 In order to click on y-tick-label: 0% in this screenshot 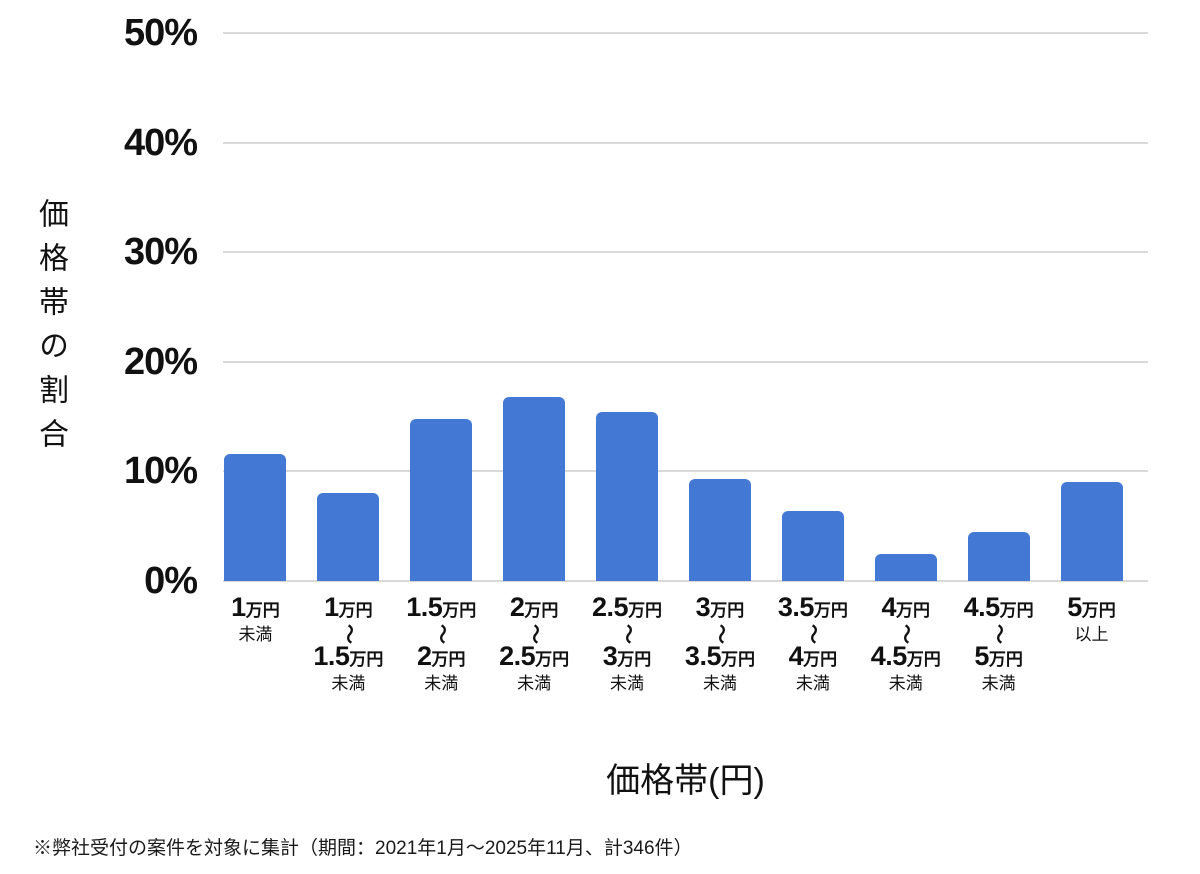, I will do `click(171, 581)`.